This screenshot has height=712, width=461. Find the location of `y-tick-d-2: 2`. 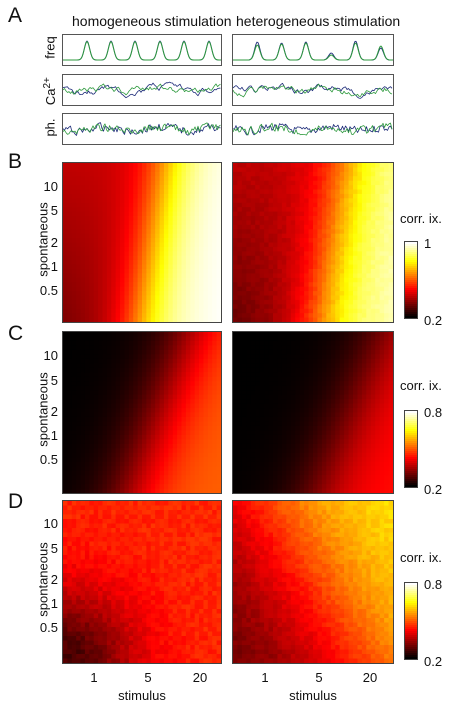

y-tick-d-2: 2 is located at coordinates (54, 579).